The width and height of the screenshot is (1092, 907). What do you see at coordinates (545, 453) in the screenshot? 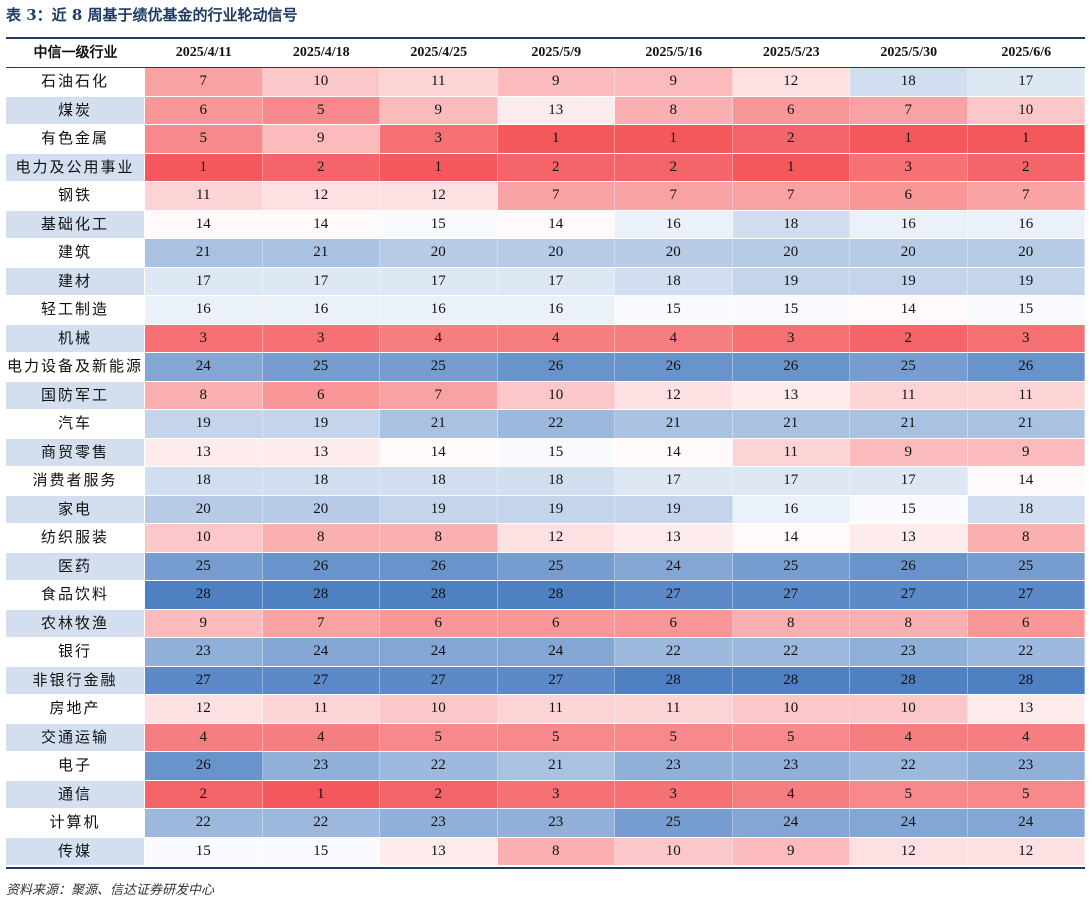
I see `table-row: 商贸零售 13 13 14 15 14 11 9 9` at bounding box center [545, 453].